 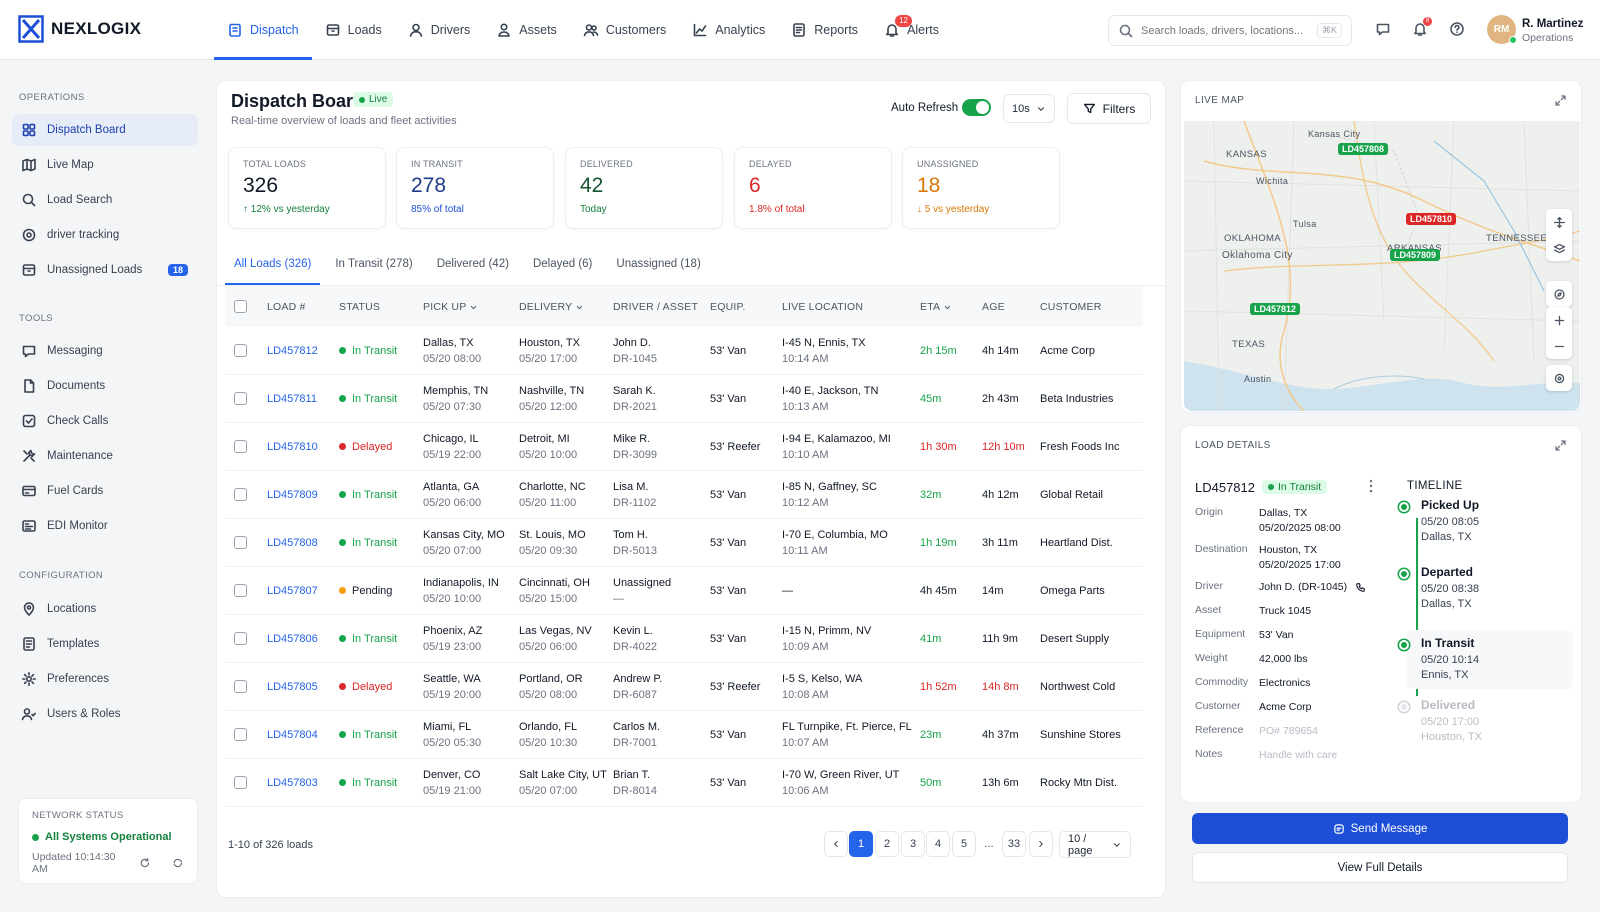 What do you see at coordinates (1559, 222) in the screenshot?
I see `pan-tool` at bounding box center [1559, 222].